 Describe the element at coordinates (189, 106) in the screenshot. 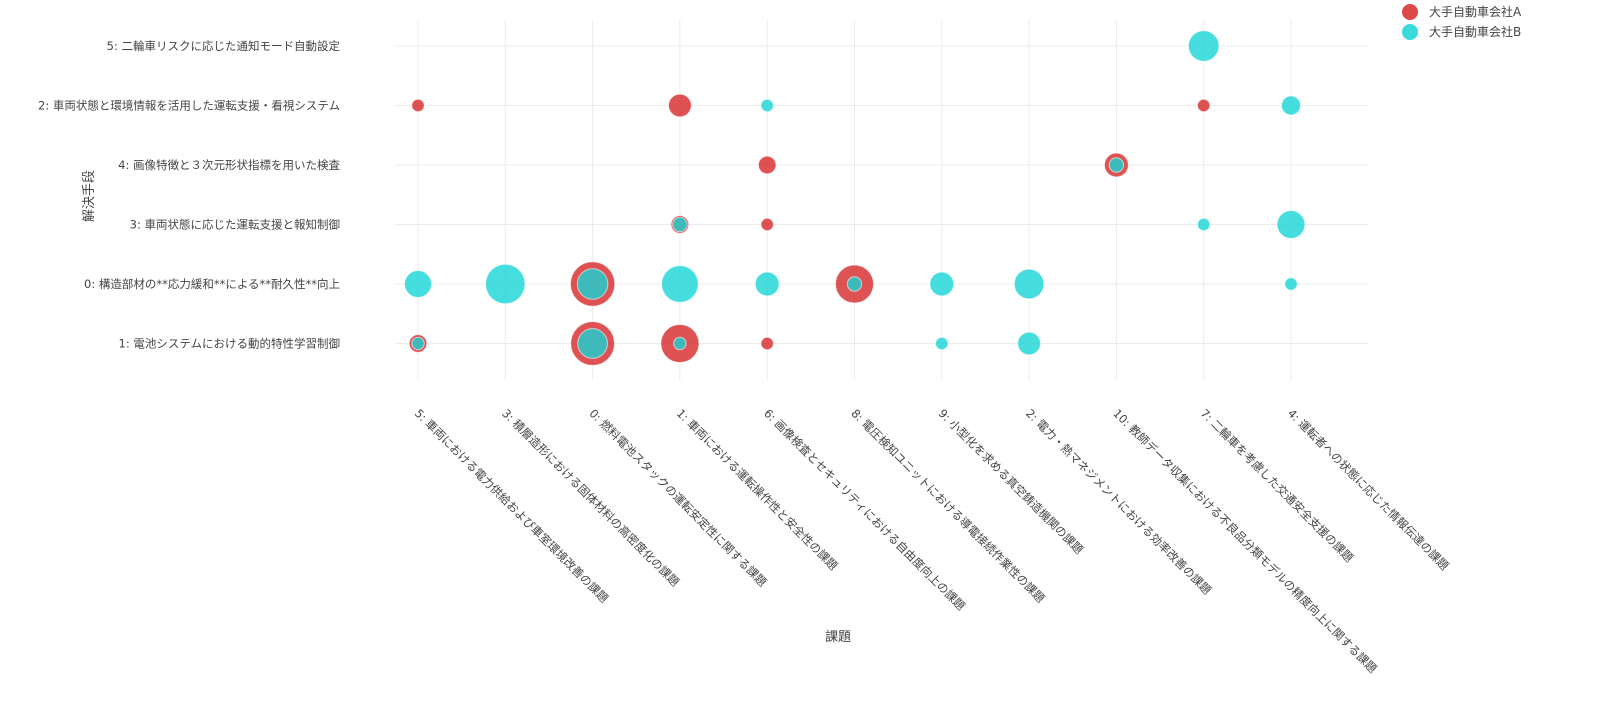

I see `y-tick-label: 2: 車両状態と環境情報を活用した運転支援・看視システム` at that location.